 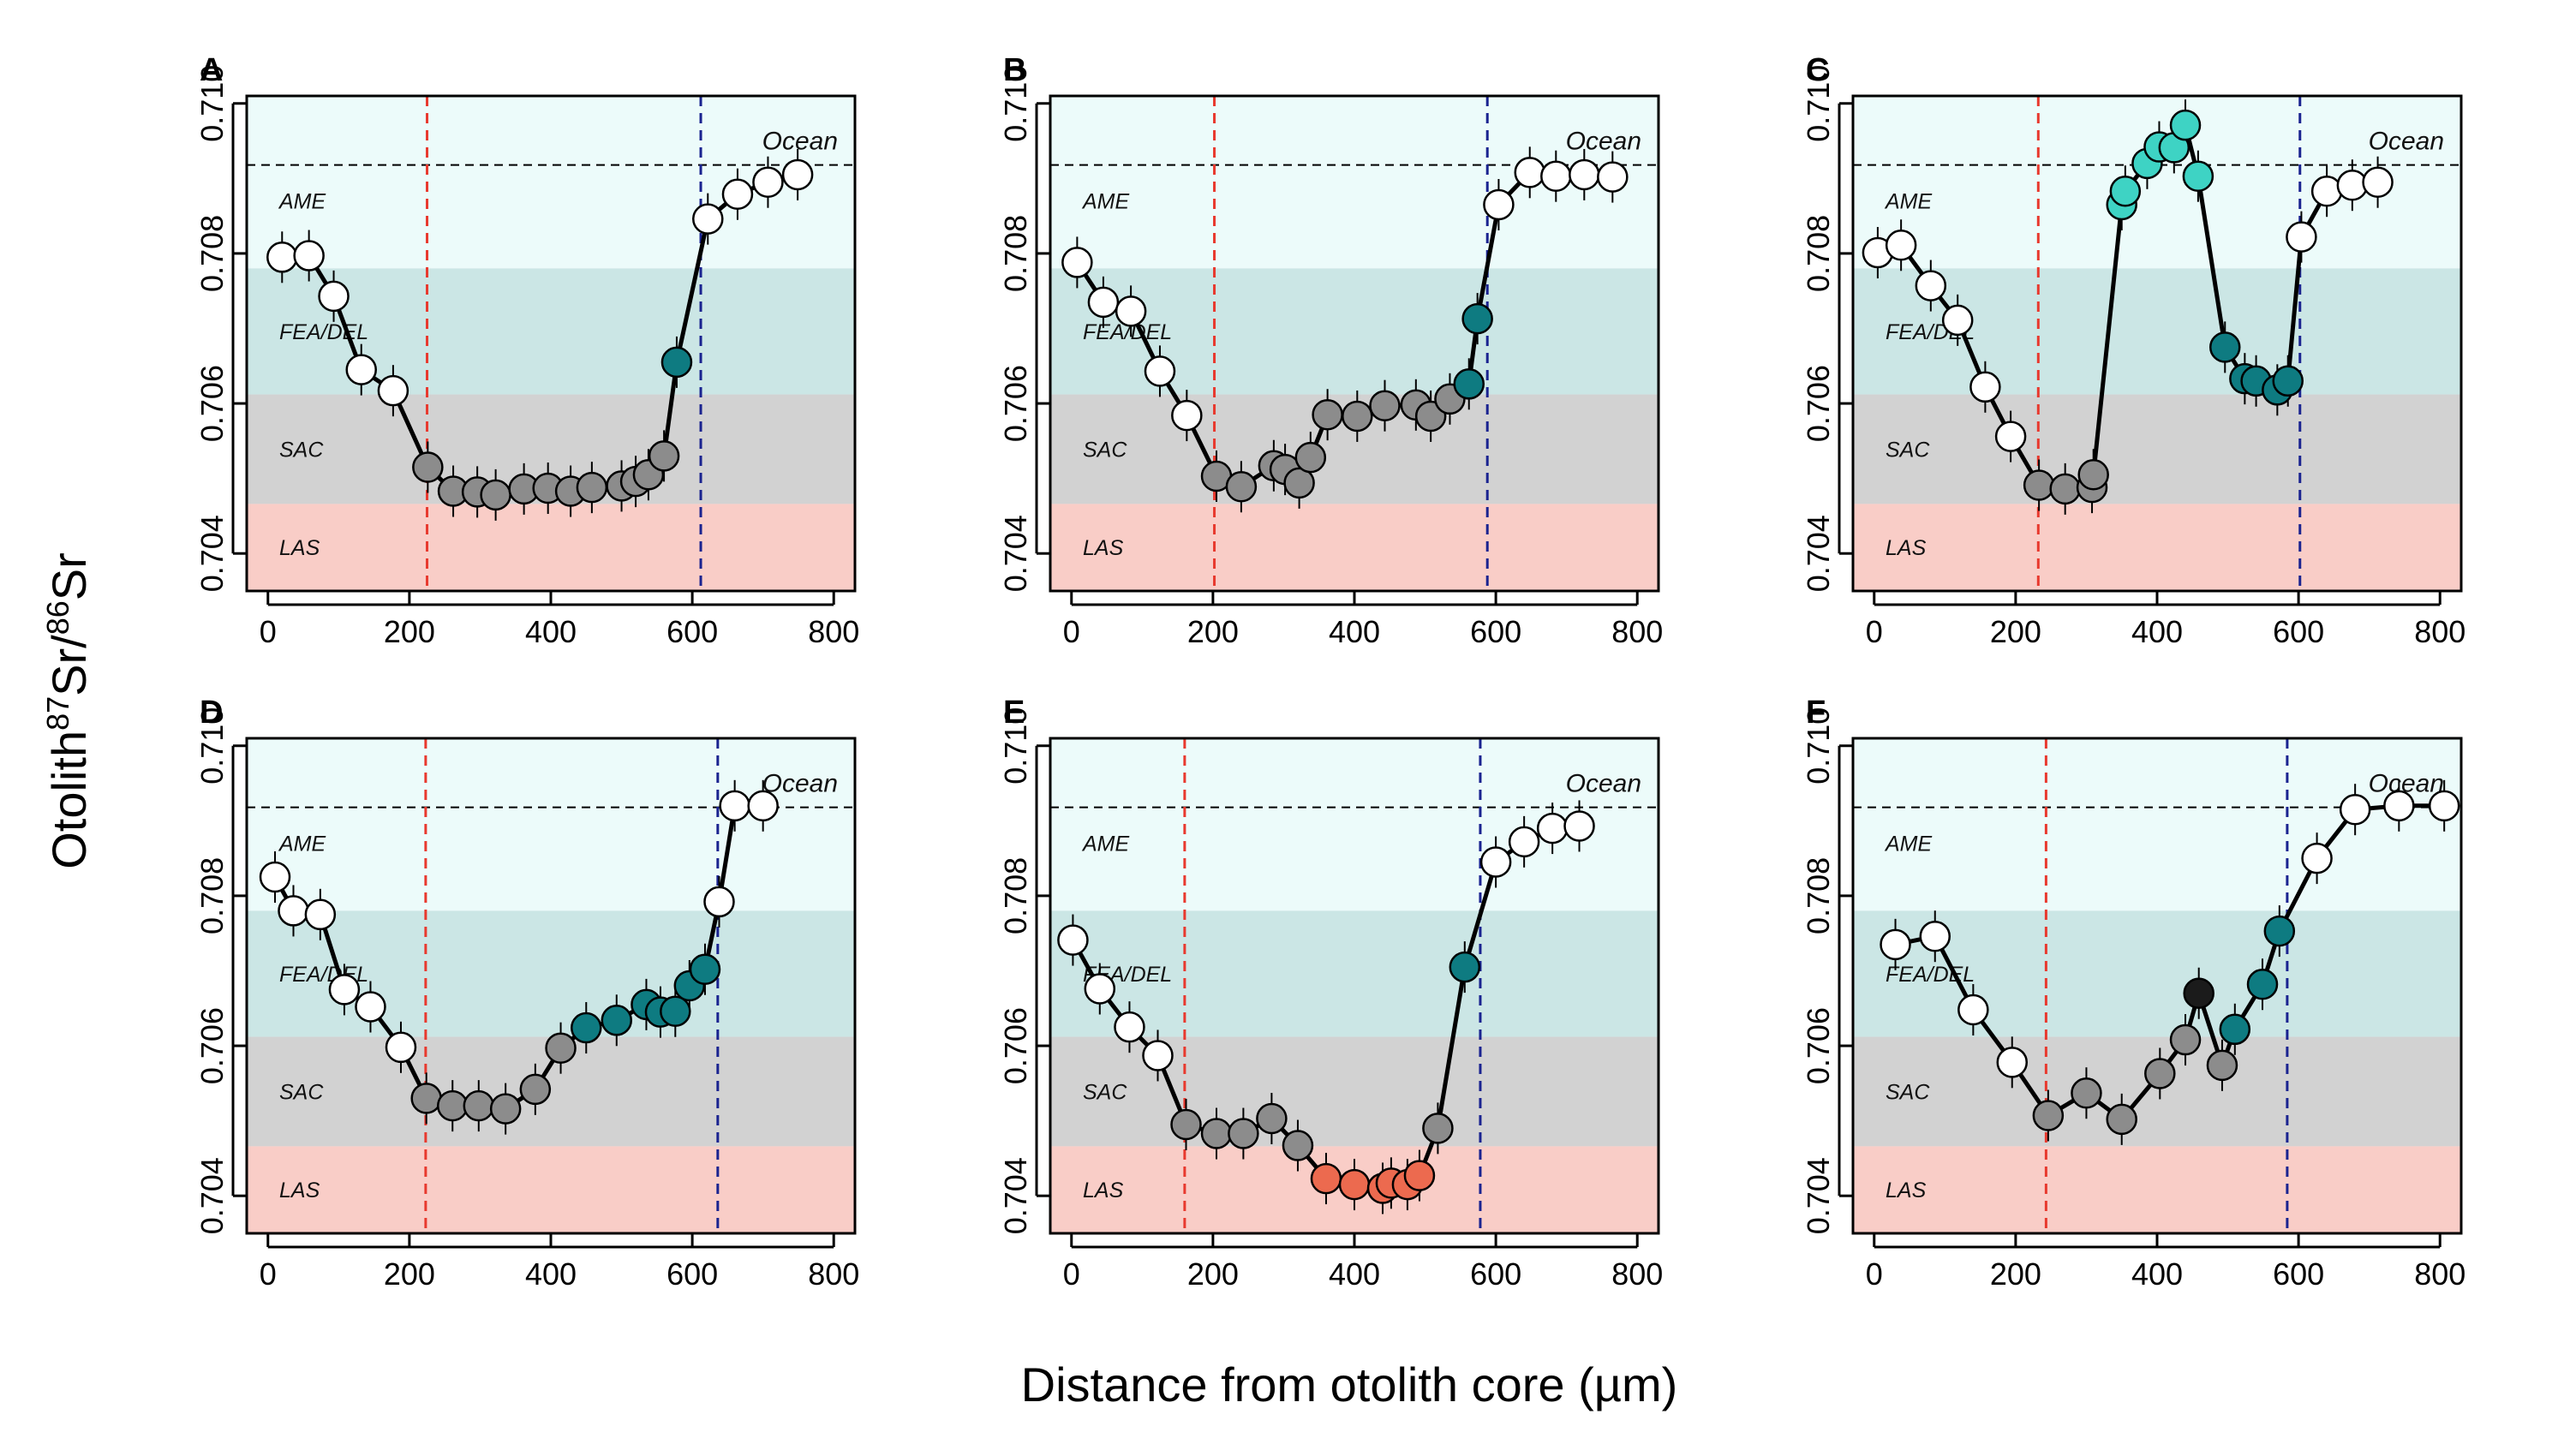 What do you see at coordinates (1818, 70) in the screenshot?
I see `panel-c-letter: C` at bounding box center [1818, 70].